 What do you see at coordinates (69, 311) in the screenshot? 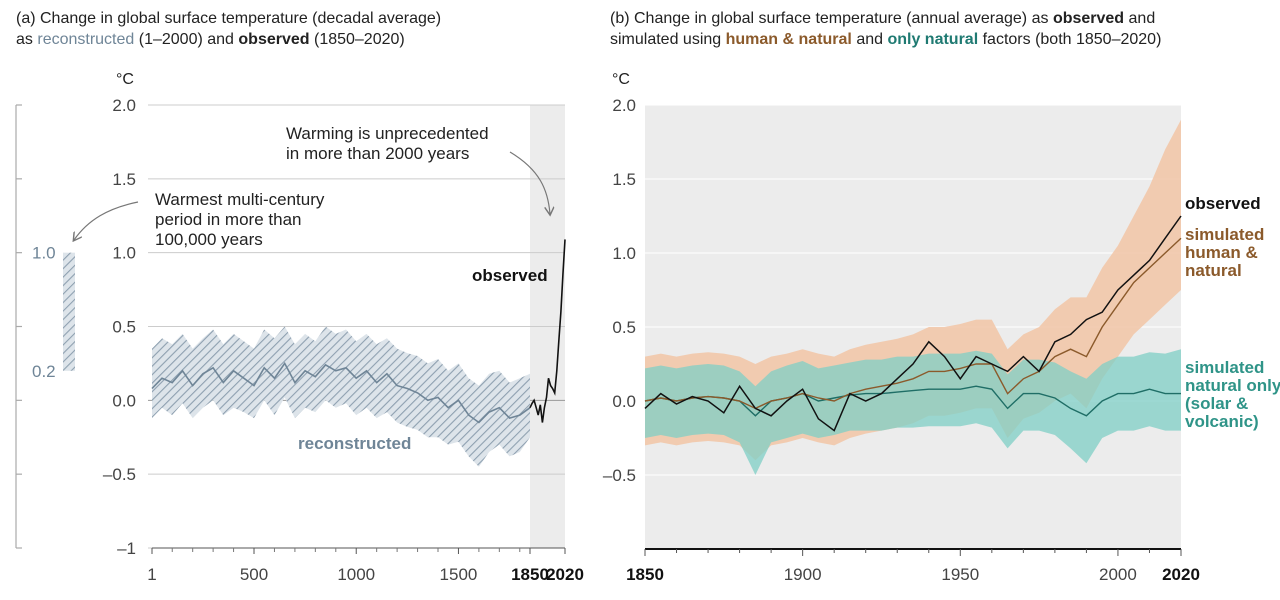
I see `warm-period-range-bar` at bounding box center [69, 311].